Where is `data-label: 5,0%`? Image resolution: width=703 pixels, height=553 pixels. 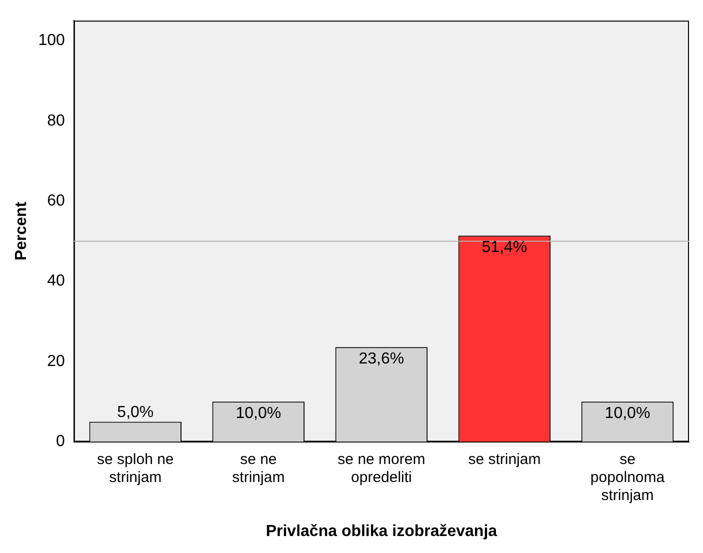 data-label: 5,0% is located at coordinates (135, 413).